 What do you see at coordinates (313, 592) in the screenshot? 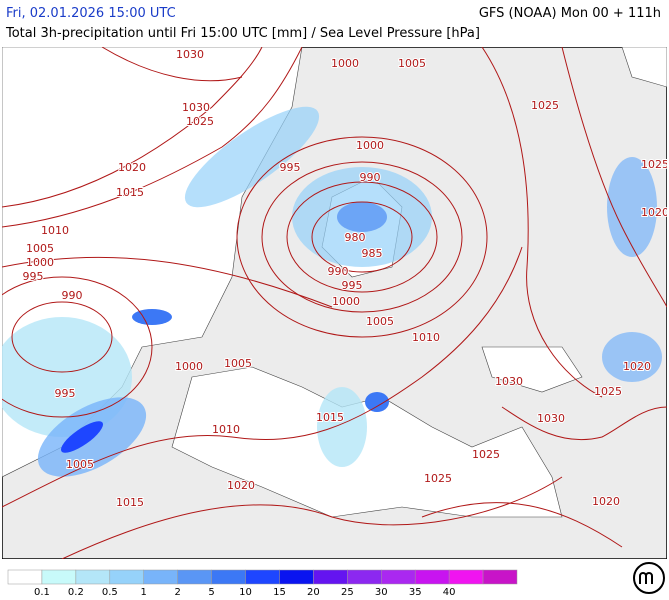
I see `legend-label: 20` at bounding box center [313, 592].